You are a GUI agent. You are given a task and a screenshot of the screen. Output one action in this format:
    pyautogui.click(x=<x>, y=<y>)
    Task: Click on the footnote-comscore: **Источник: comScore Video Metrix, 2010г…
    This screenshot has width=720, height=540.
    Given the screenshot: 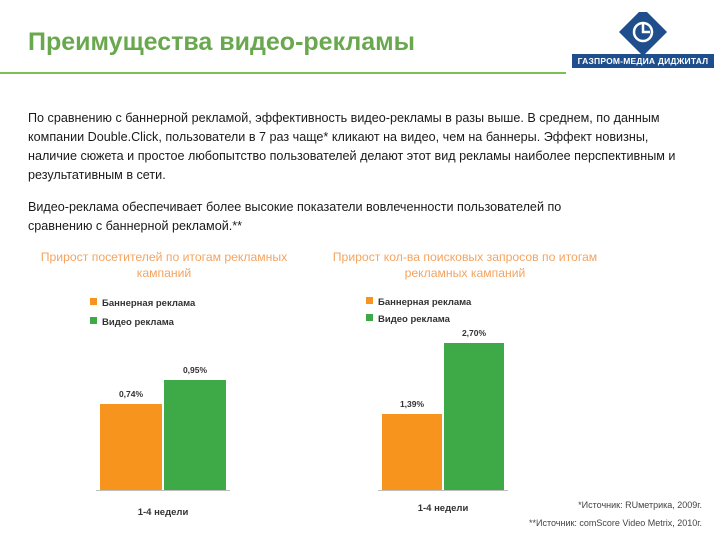 What is the action you would take?
    pyautogui.click(x=615, y=523)
    